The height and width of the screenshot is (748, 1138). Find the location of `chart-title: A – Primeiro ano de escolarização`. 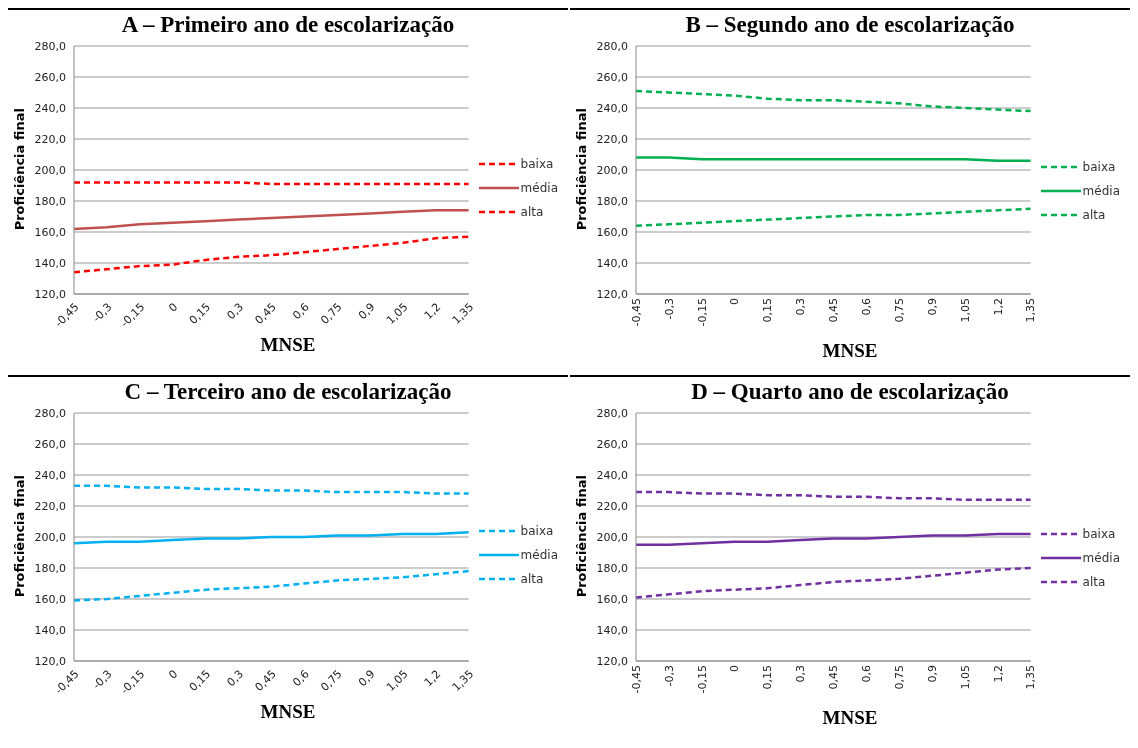

chart-title: A – Primeiro ano de escolarização is located at coordinates (288, 25).